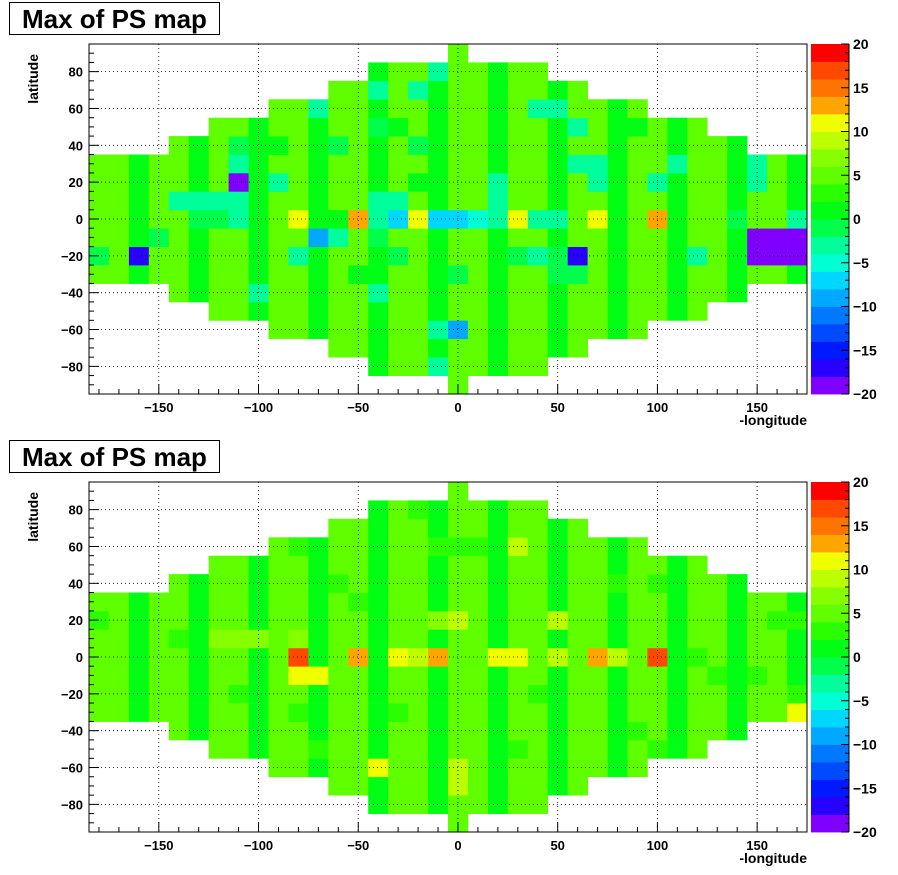  What do you see at coordinates (72, 731) in the screenshot?
I see `y-tick-label: −40` at bounding box center [72, 731].